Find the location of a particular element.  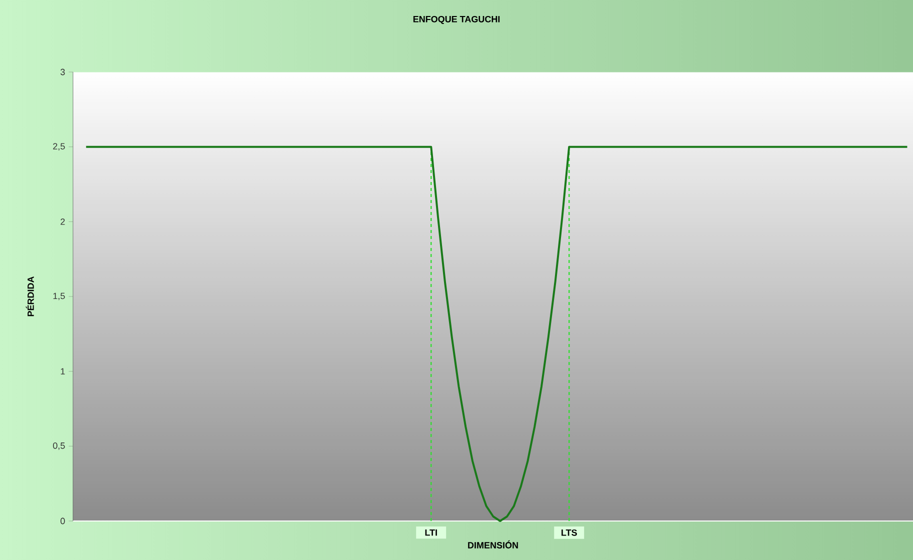

y-tick-label: 0 is located at coordinates (62, 521).